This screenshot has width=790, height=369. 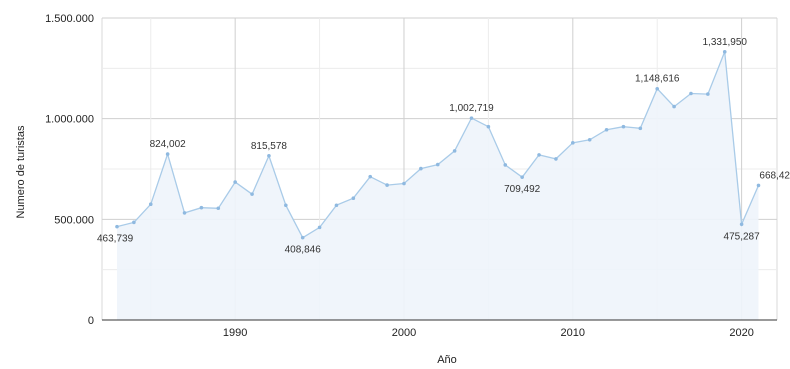 I want to click on x-axis-title: Año, so click(x=447, y=360).